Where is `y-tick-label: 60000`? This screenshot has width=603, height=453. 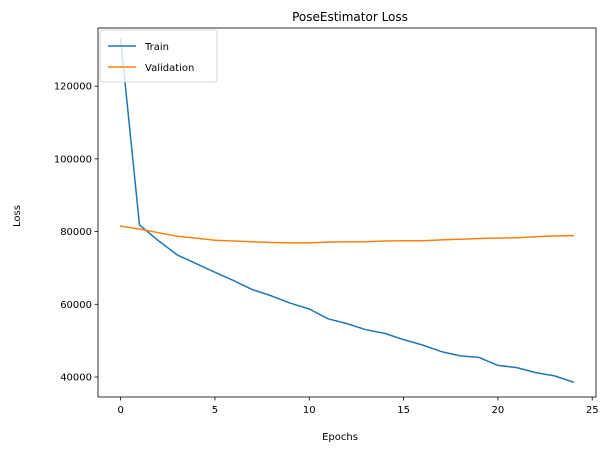
y-tick-label: 60000 is located at coordinates (76, 305).